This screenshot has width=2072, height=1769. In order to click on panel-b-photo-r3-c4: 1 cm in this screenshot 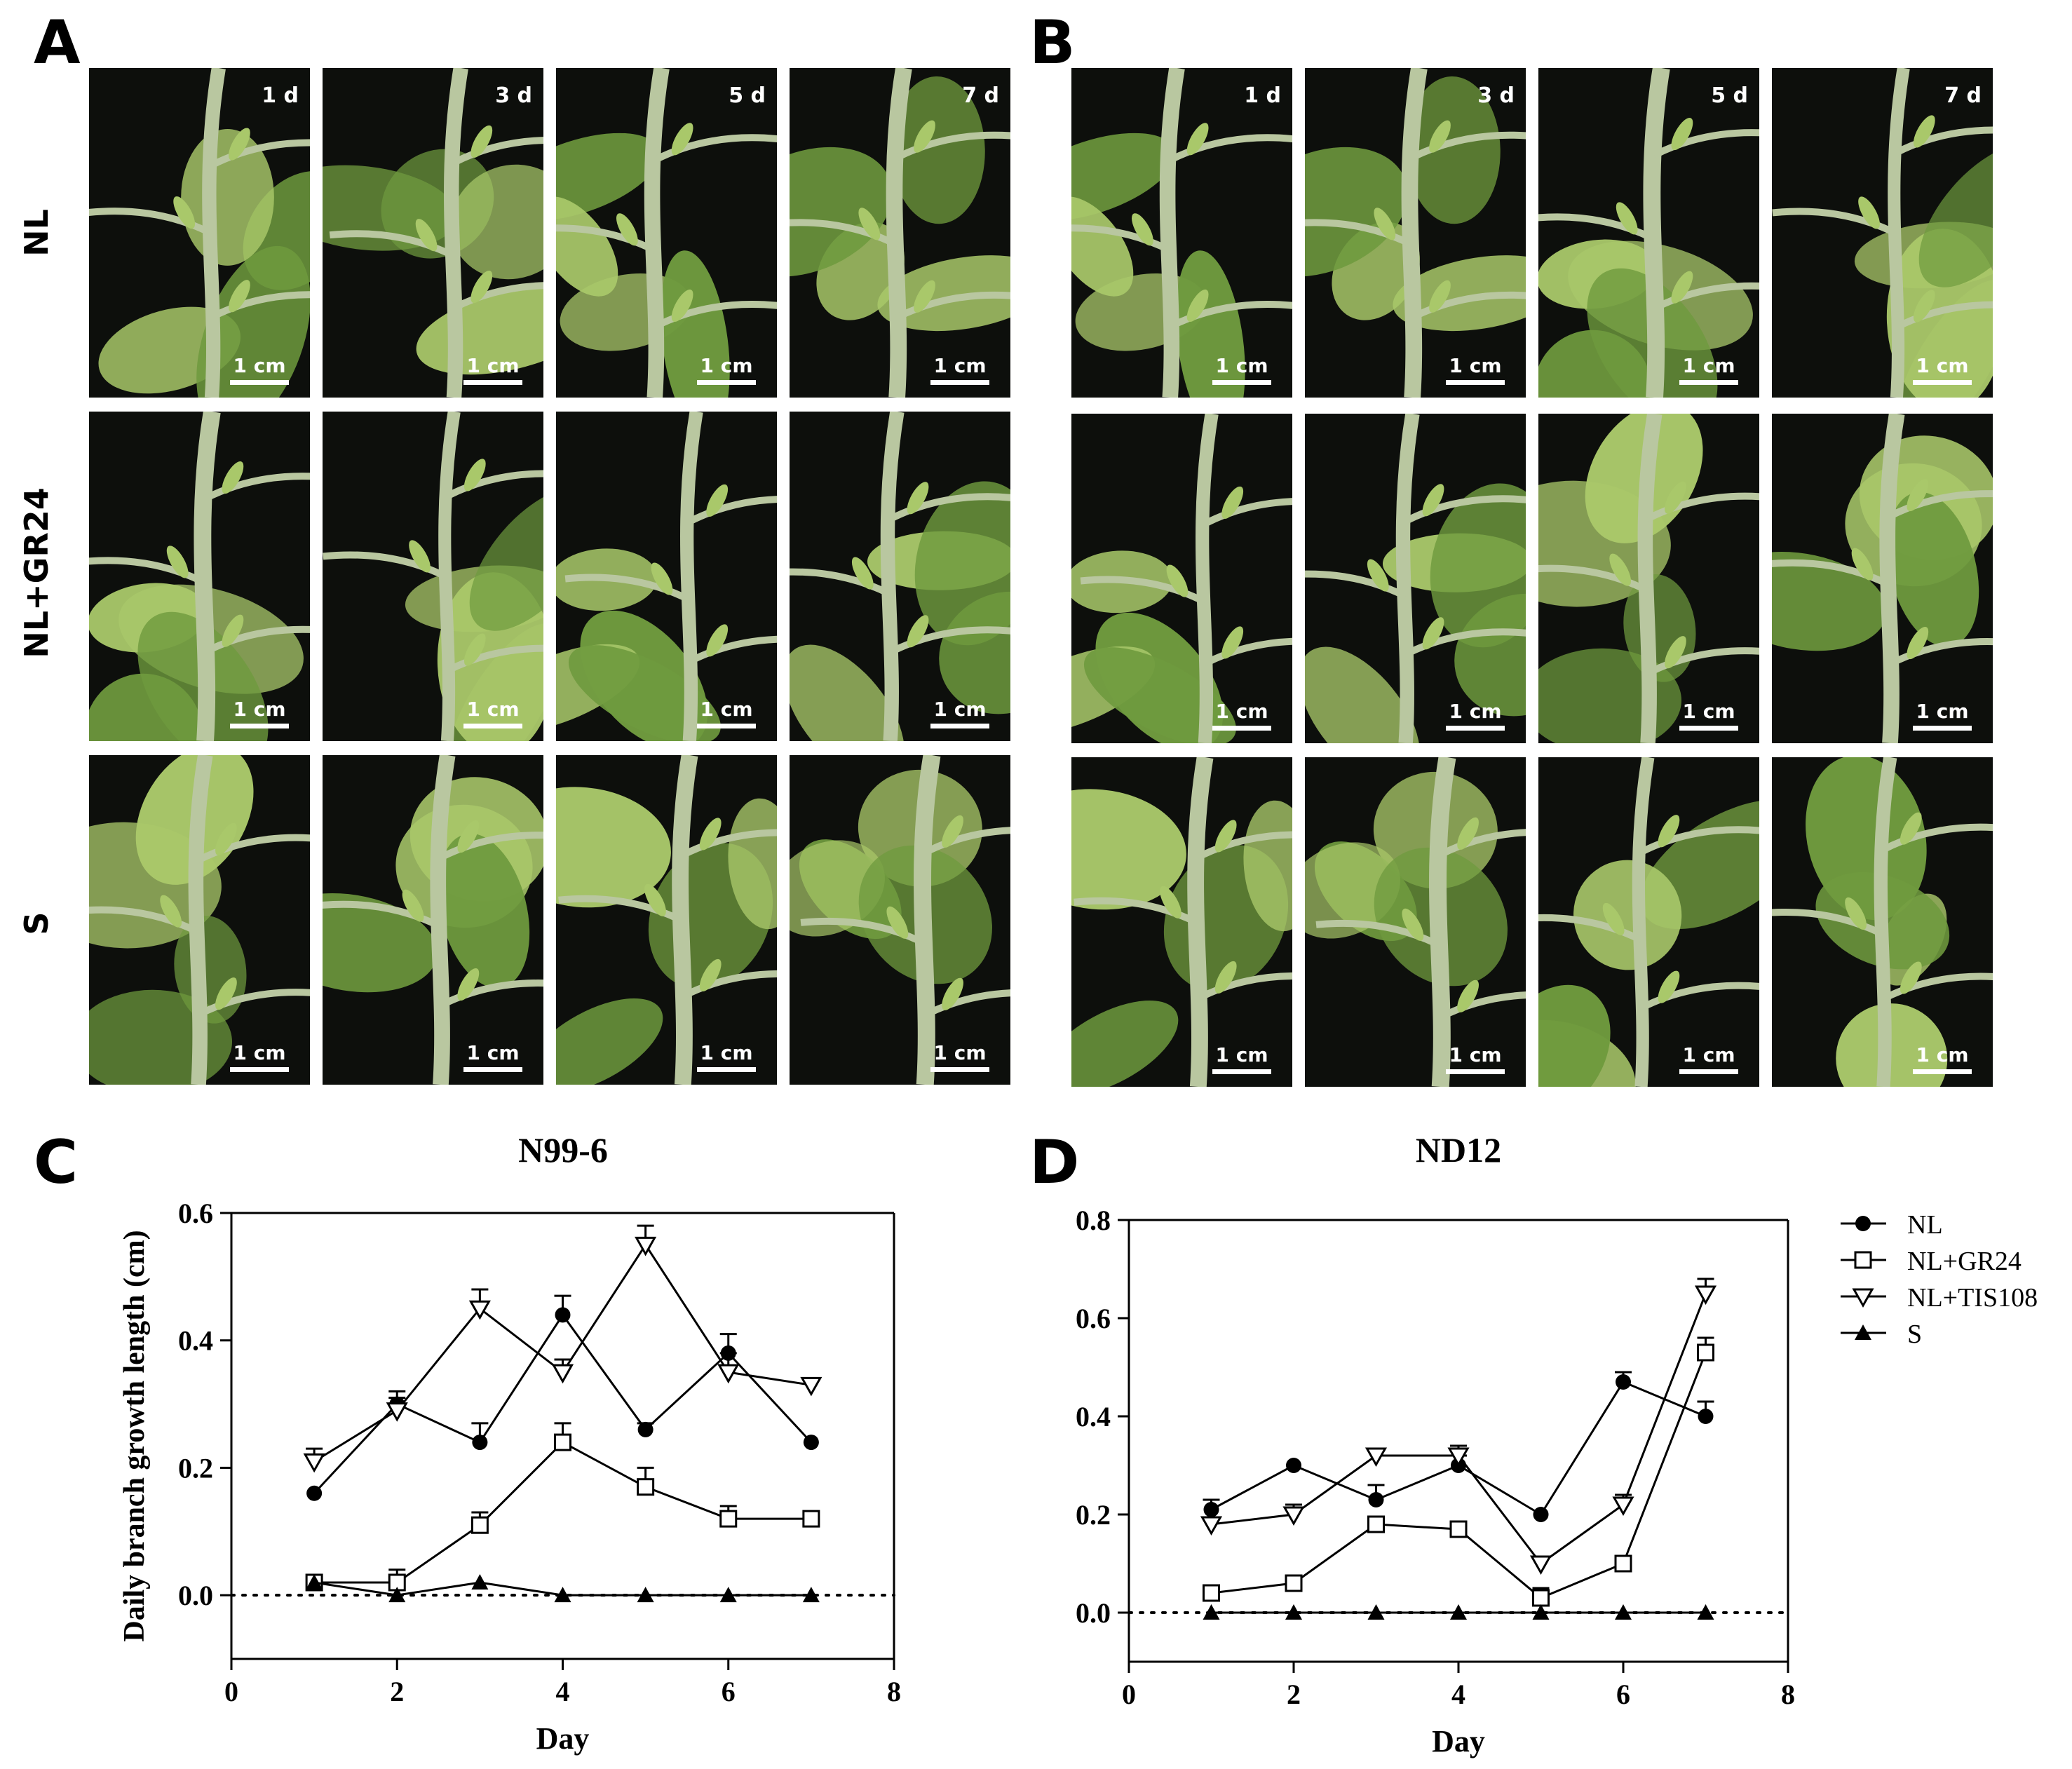, I will do `click(1882, 922)`.